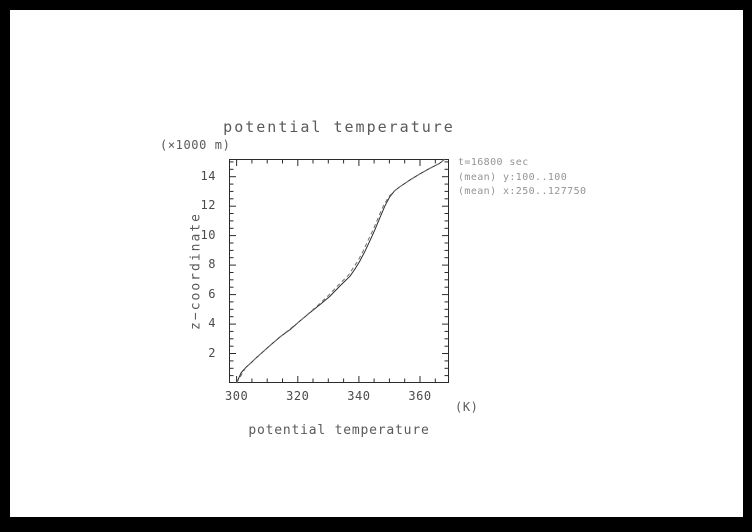 Image resolution: width=752 pixels, height=532 pixels. Describe the element at coordinates (339, 430) in the screenshot. I see `x-axis-label: potential temperature` at that location.